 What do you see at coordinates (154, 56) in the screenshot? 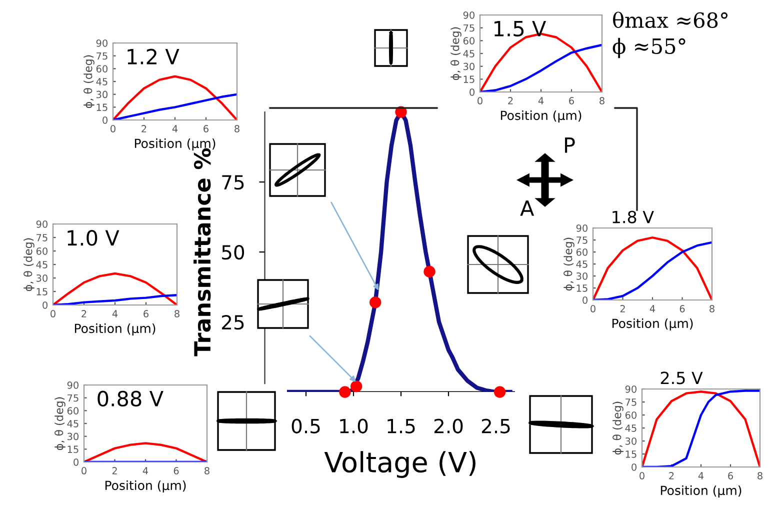
I see `chart-title: 1.2 V` at bounding box center [154, 56].